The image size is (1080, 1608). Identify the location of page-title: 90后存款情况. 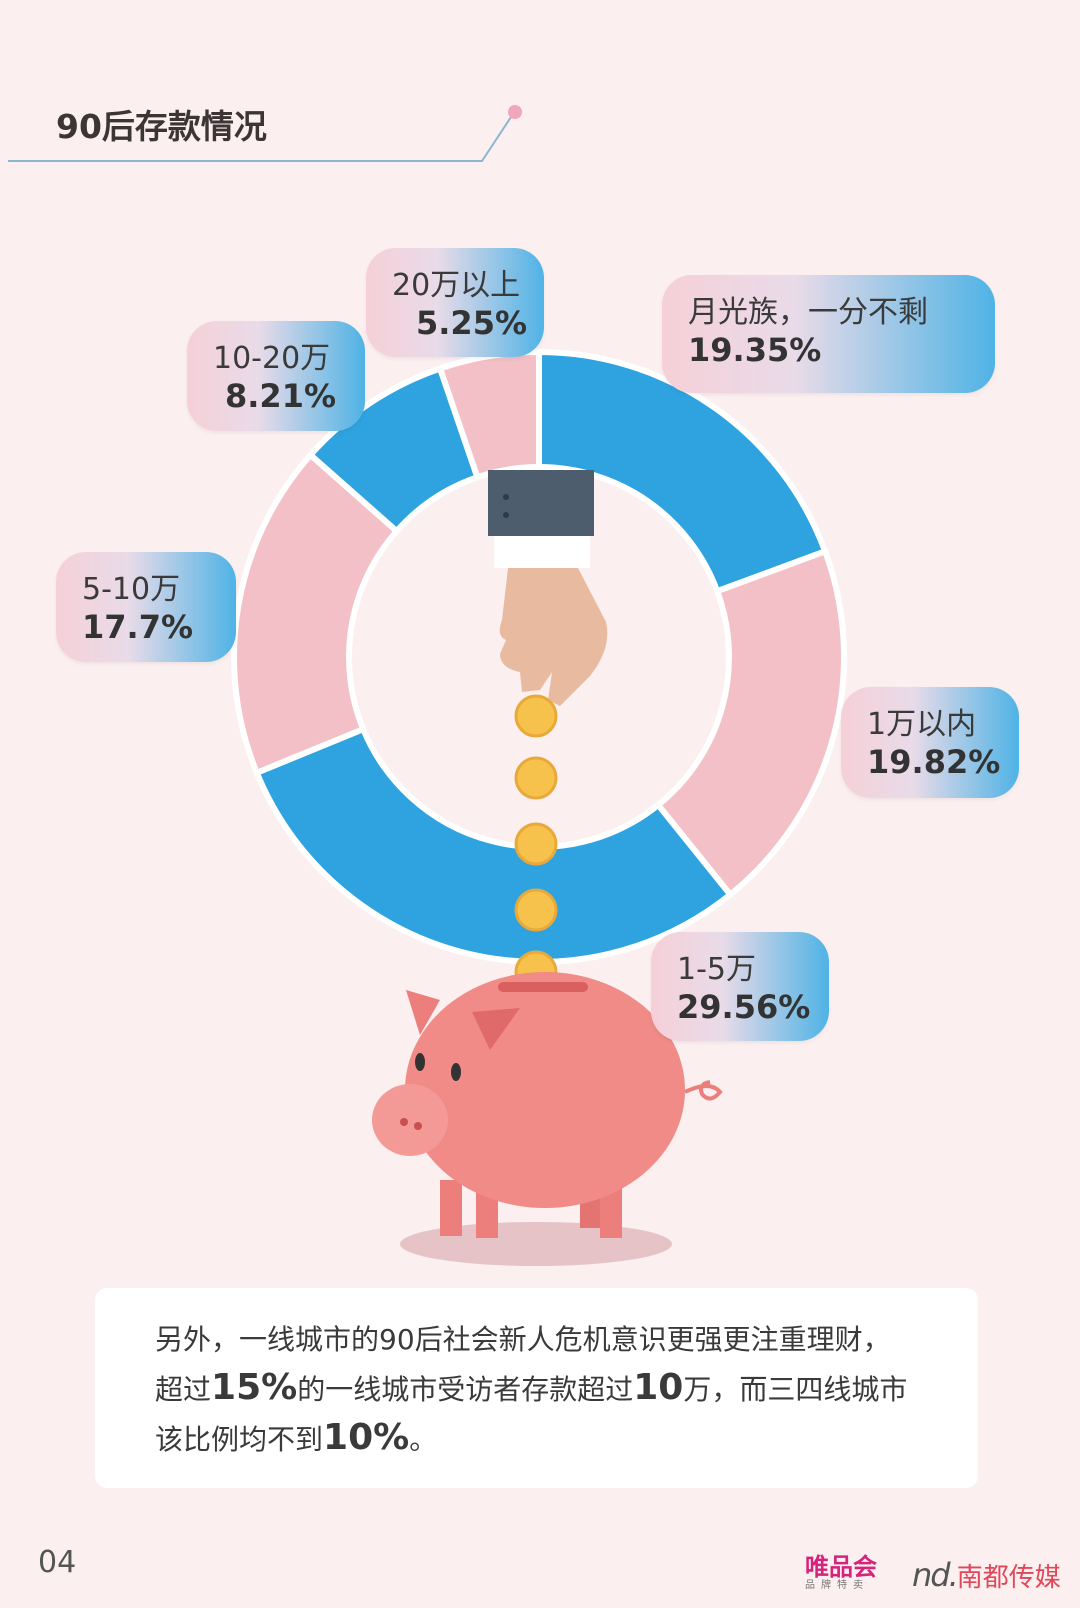
(161, 126).